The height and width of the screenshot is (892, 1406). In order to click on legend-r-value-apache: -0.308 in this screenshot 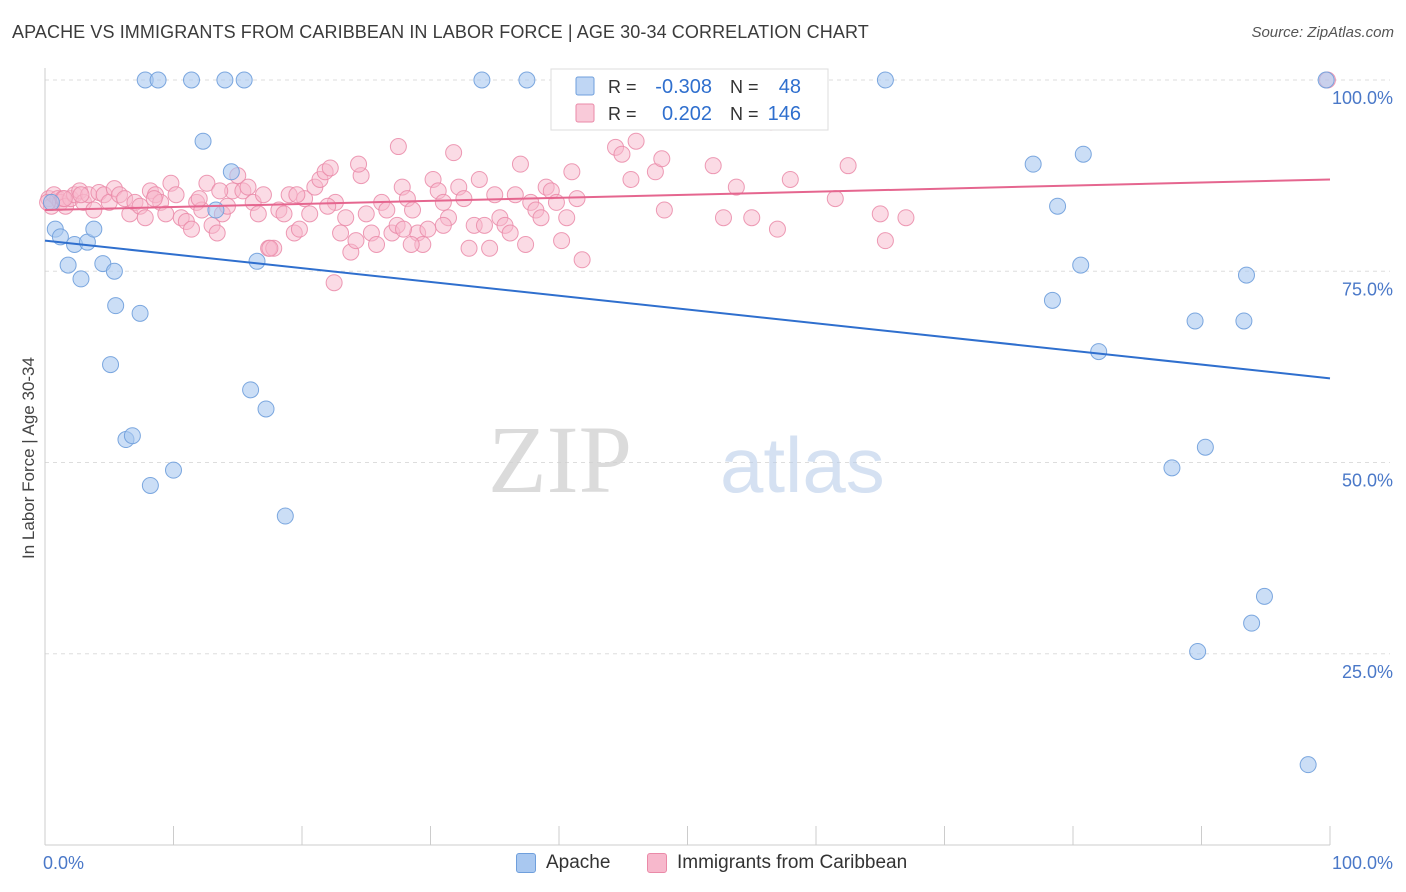, I will do `click(683, 87)`.